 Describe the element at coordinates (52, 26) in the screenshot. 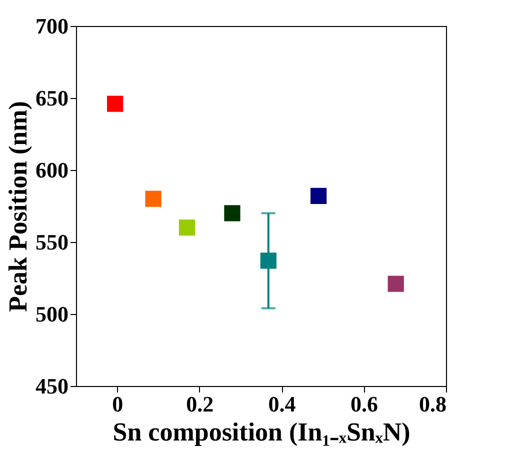

I see `y-tick-label: 700` at that location.